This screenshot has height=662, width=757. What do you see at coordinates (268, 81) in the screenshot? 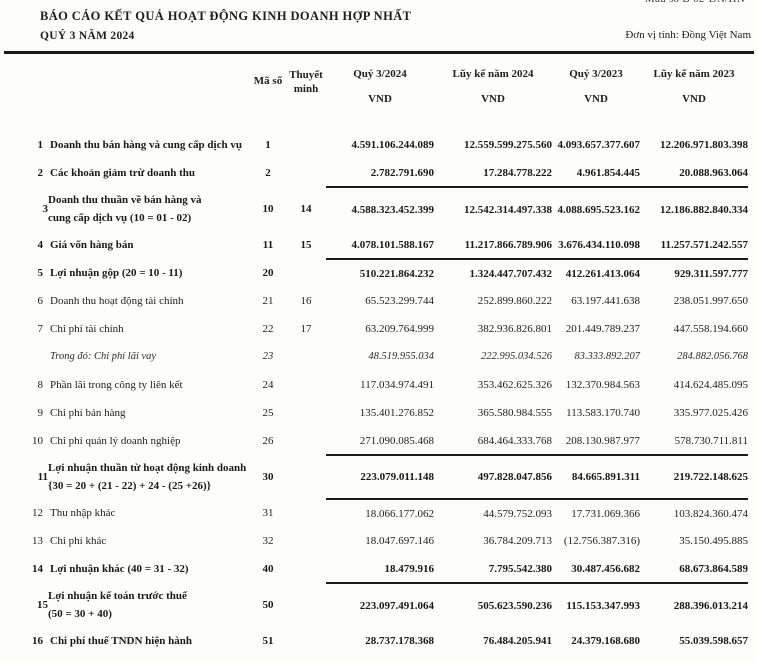
I see `column-header-ma-so: Mã số` at bounding box center [268, 81].